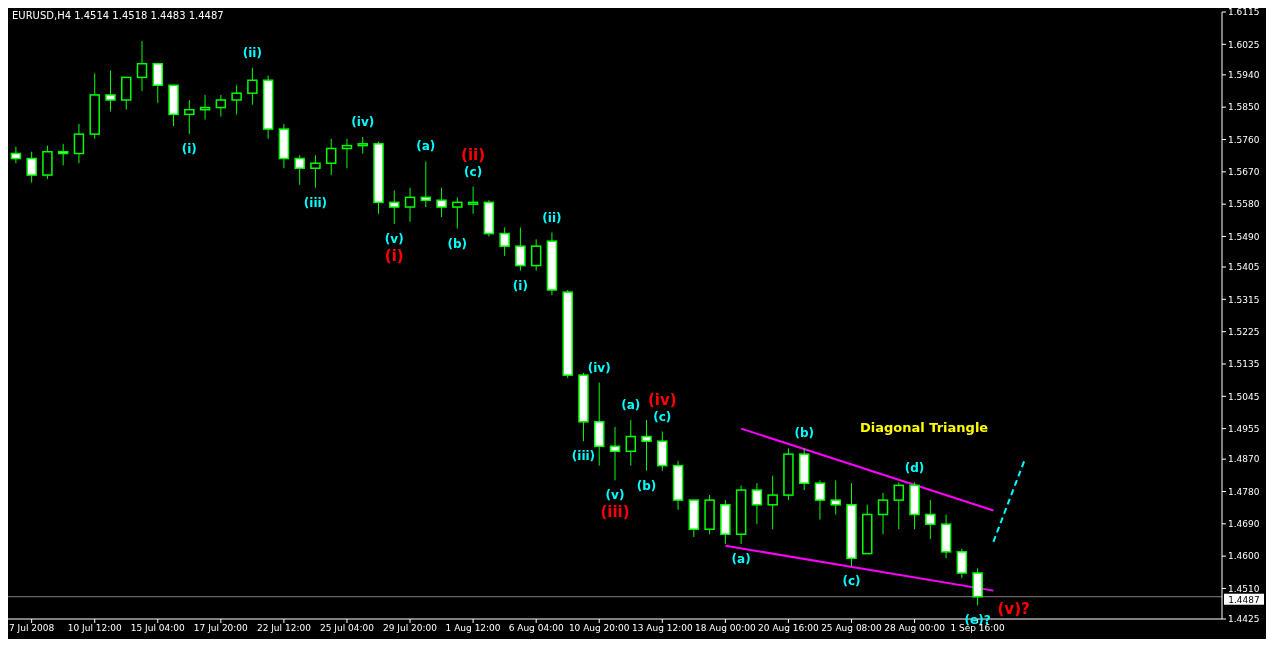 Image resolution: width=1274 pixels, height=647 pixels. What do you see at coordinates (1244, 139) in the screenshot?
I see `y-tick-label: 1.5760` at bounding box center [1244, 139].